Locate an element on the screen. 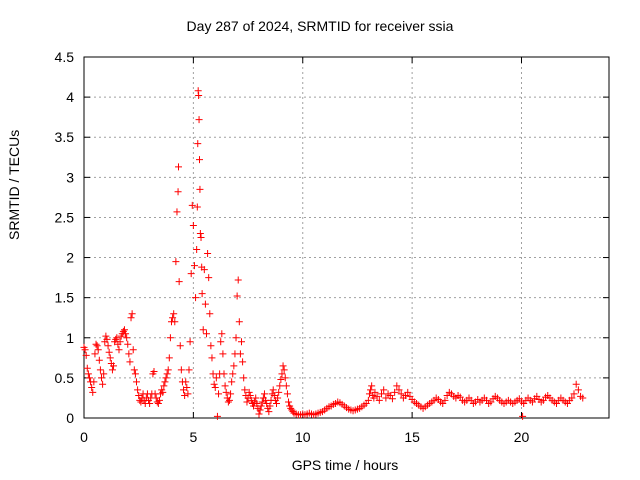 The height and width of the screenshot is (480, 640). y-tick-label: 0.5 is located at coordinates (65, 378).